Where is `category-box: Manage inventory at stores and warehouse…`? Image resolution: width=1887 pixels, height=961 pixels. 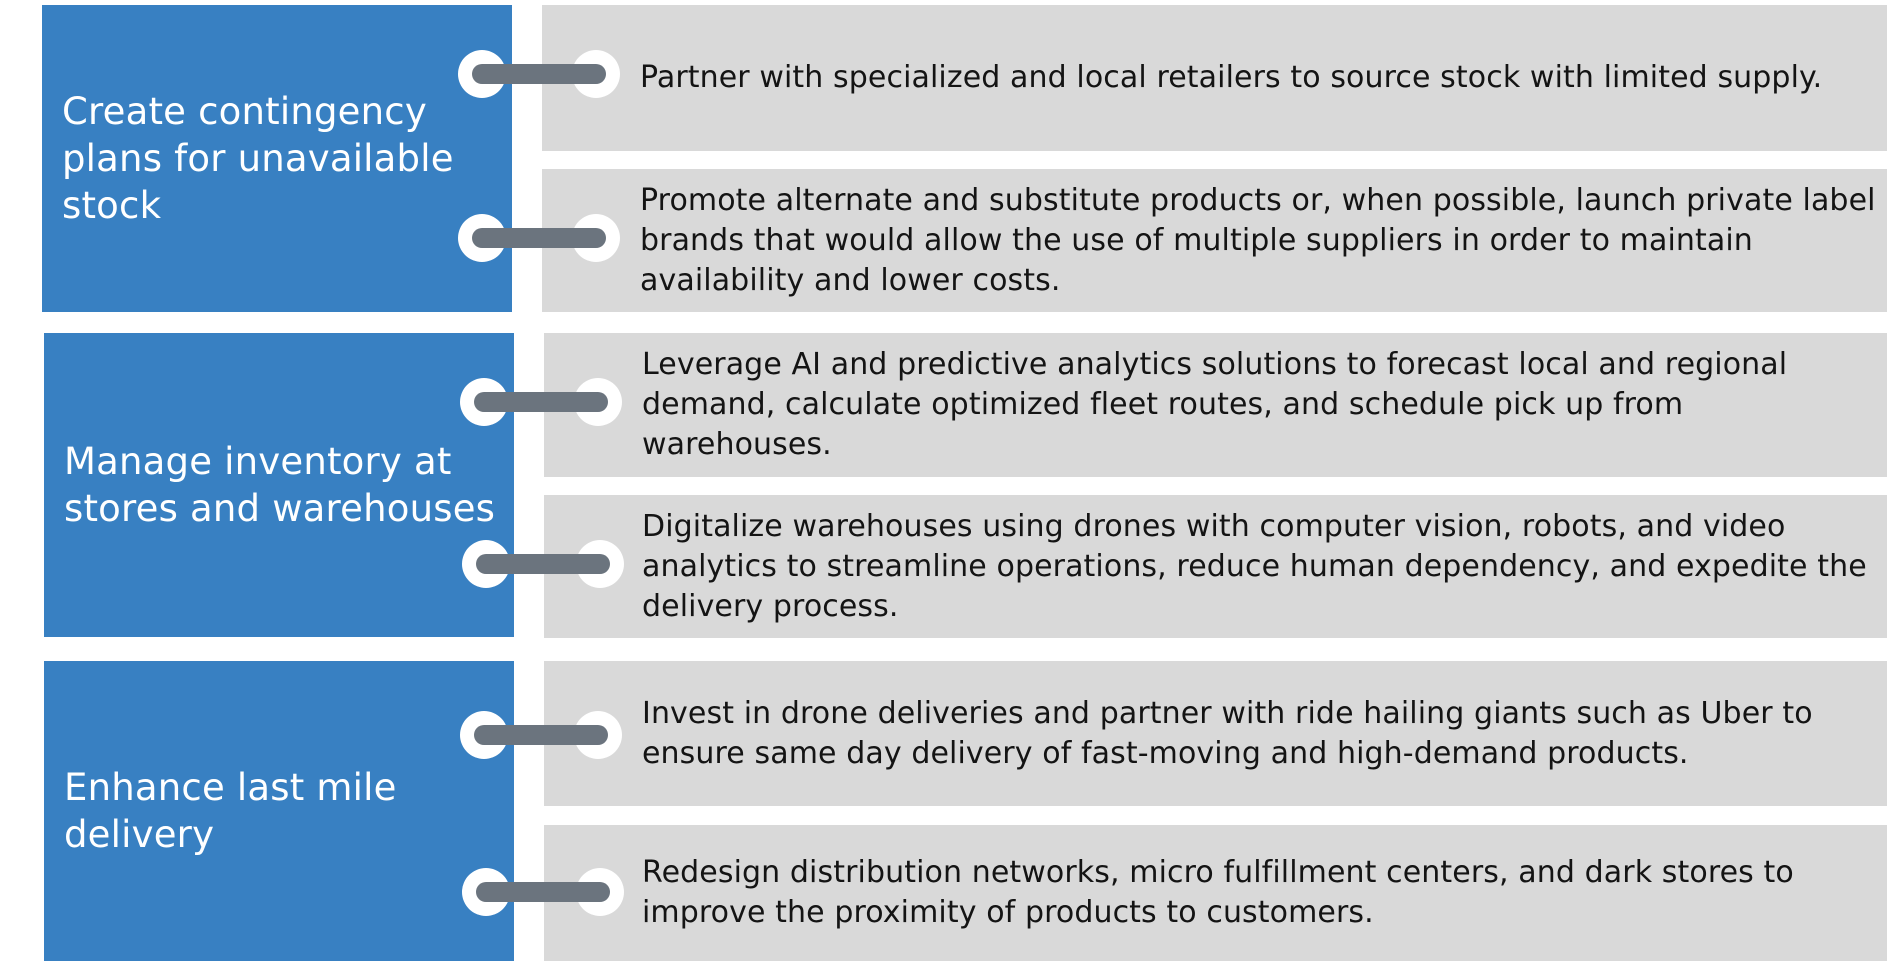
category-box: Manage inventory at stores and warehouse… is located at coordinates (279, 485).